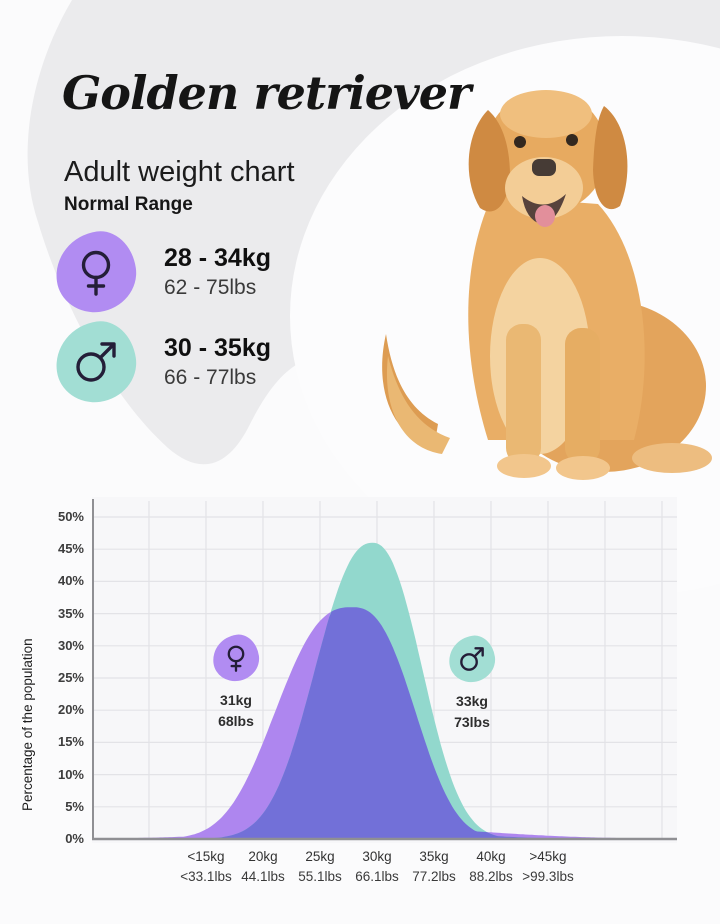 The image size is (720, 924). Describe the element at coordinates (548, 856) in the screenshot. I see `x-tick-kg: >45kg` at that location.